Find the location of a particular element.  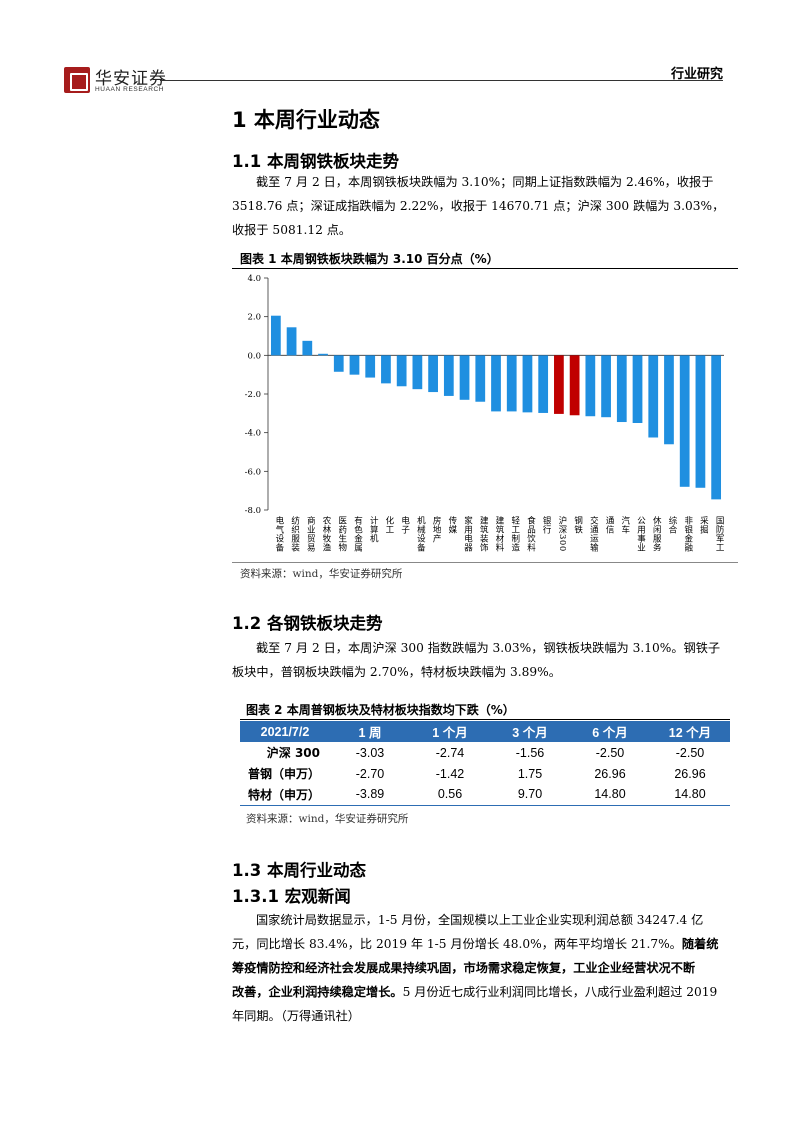

table-cell: -1.42 is located at coordinates (450, 773).